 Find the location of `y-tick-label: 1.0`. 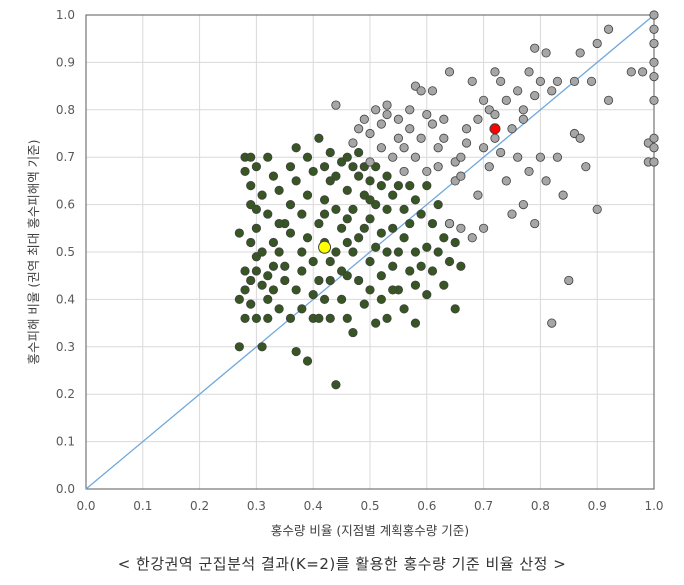

y-tick-label: 1.0 is located at coordinates (65, 15).